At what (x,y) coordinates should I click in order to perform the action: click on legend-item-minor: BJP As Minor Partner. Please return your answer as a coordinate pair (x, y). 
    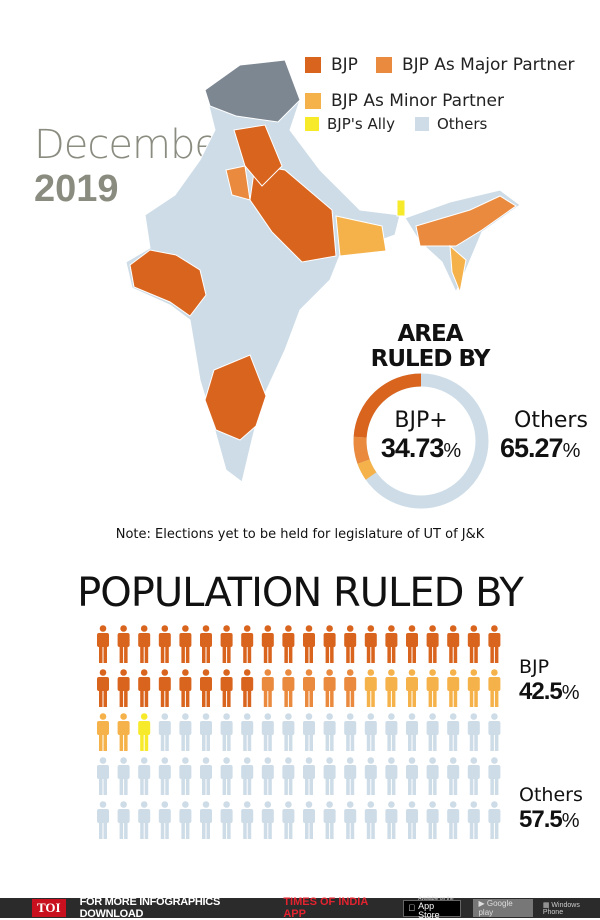
    Looking at the image, I should click on (452, 101).